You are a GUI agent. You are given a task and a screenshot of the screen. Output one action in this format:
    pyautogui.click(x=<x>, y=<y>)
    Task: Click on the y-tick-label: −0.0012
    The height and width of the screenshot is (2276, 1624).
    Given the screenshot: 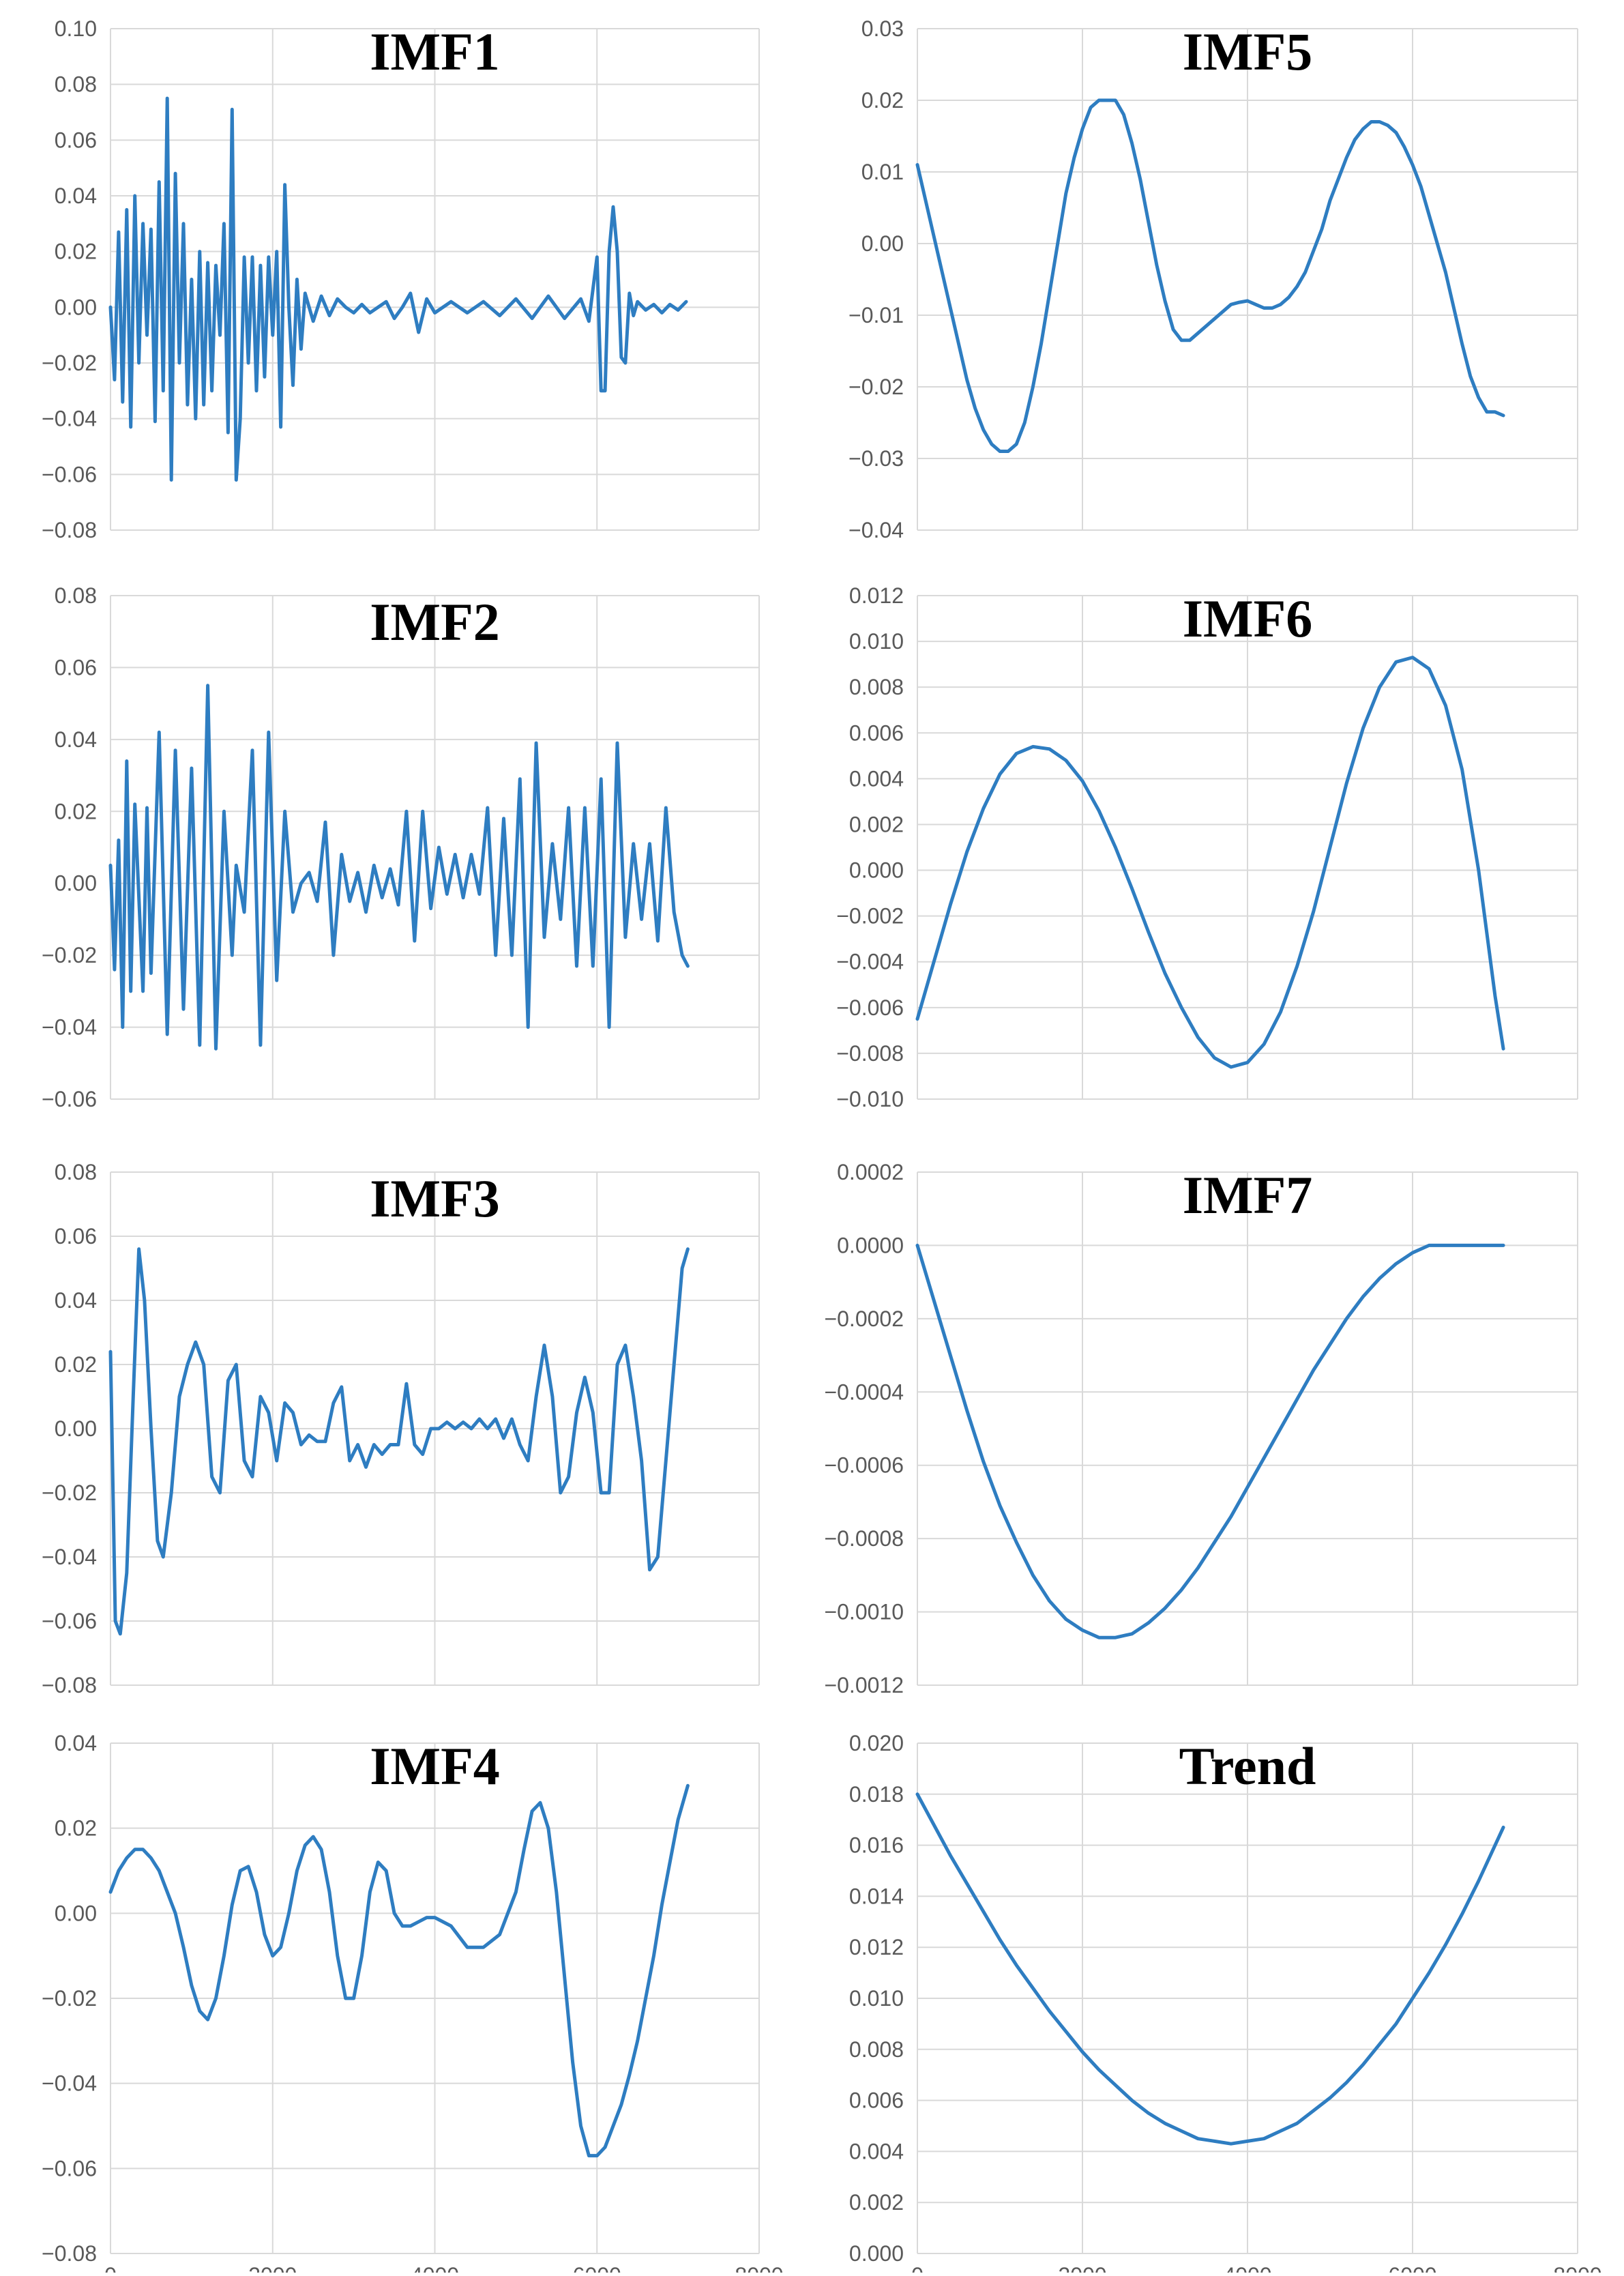 What is the action you would take?
    pyautogui.click(x=864, y=1685)
    